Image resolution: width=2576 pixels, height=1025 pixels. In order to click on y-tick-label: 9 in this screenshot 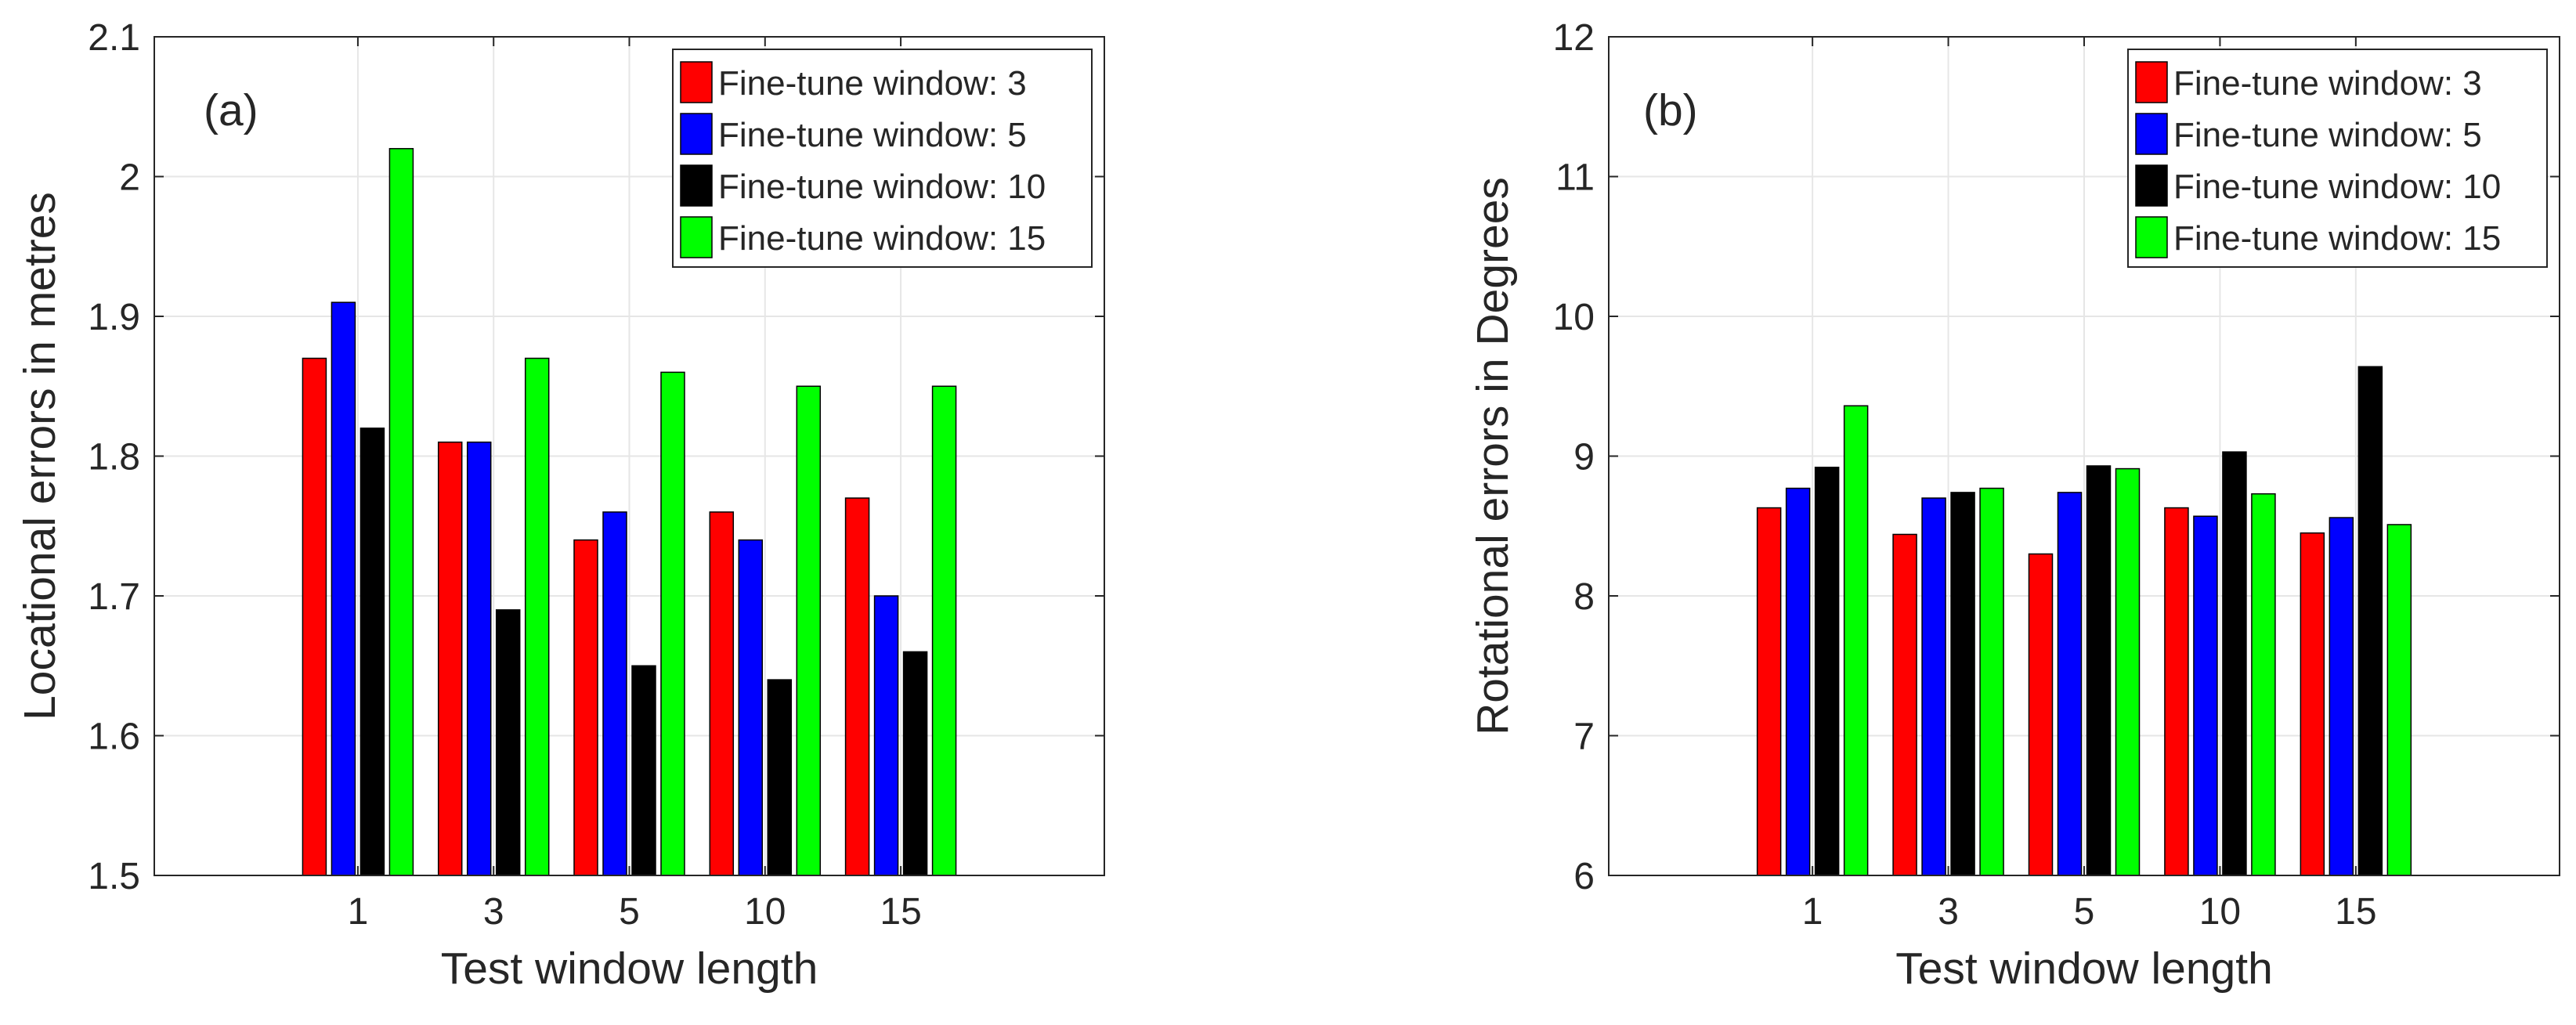, I will do `click(1584, 457)`.